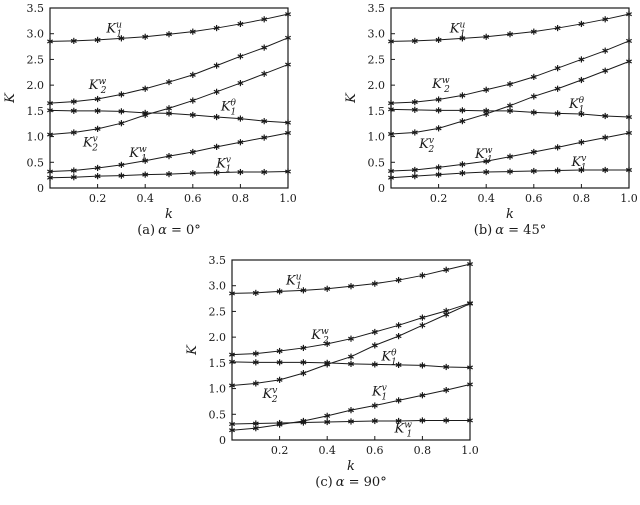 This screenshot has height=505, width=640. Describe the element at coordinates (36, 137) in the screenshot. I see `y-tick-label: 1.0` at that location.